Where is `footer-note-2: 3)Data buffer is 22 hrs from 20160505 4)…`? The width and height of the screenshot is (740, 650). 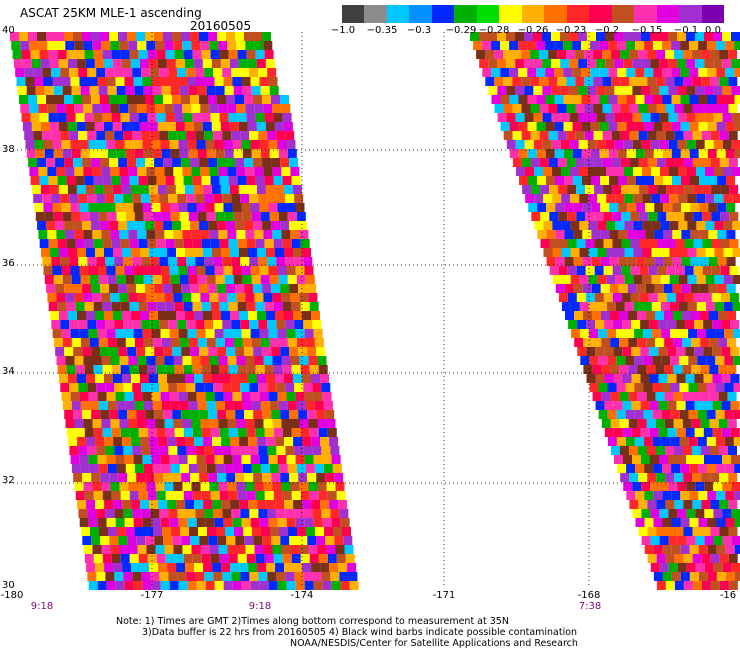
footer-note-2: 3)Data buffer is 22 hrs from 20160505 4)… is located at coordinates (359, 632).